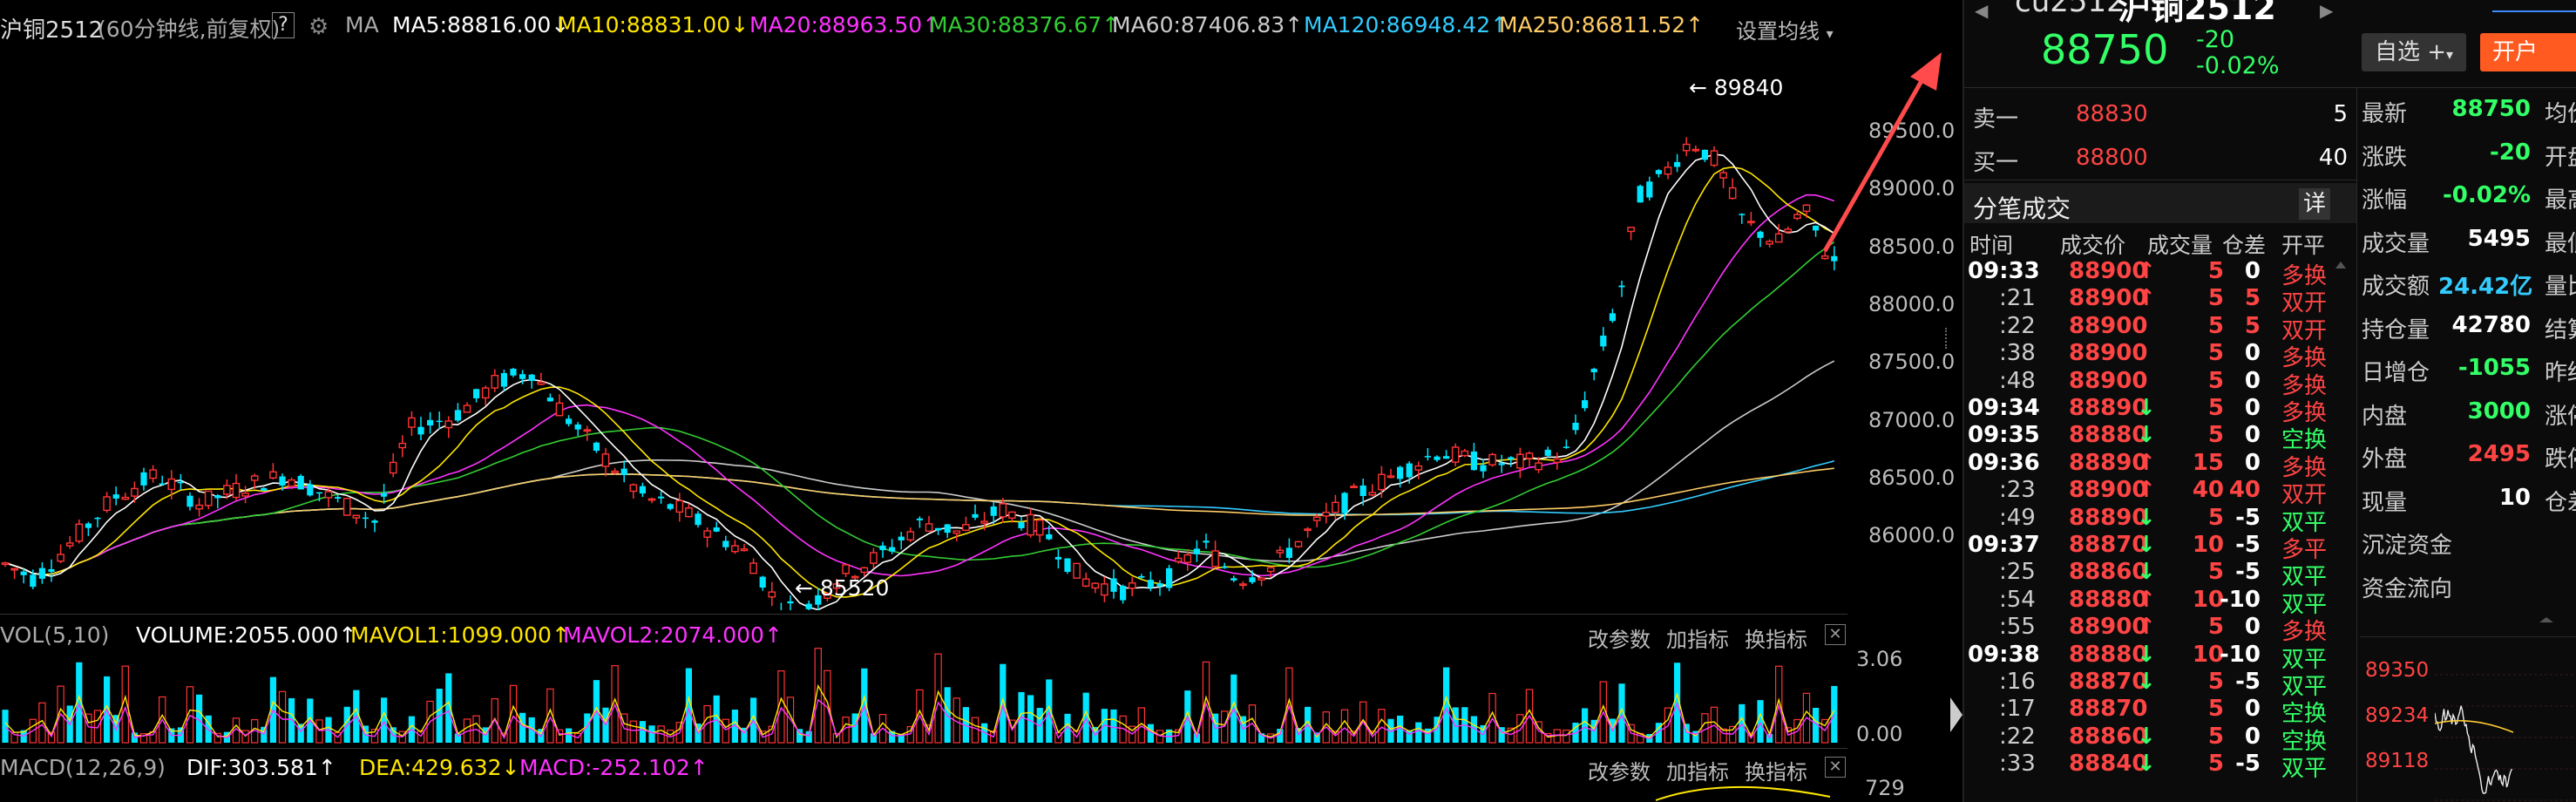 The image size is (2576, 802). Describe the element at coordinates (1982, 10) in the screenshot. I see `prev-symbol-icon: ◀` at that location.